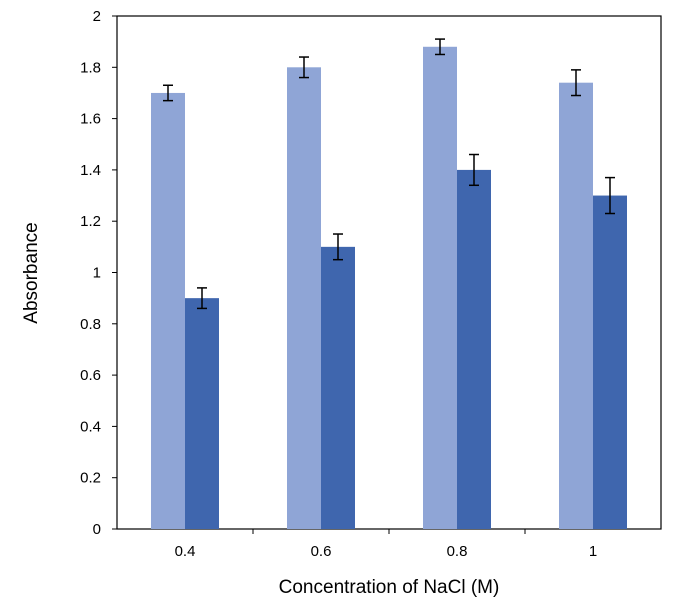 Image resolution: width=687 pixels, height=607 pixels. Describe the element at coordinates (185, 551) in the screenshot. I see `x-tick-label: 0.4` at that location.